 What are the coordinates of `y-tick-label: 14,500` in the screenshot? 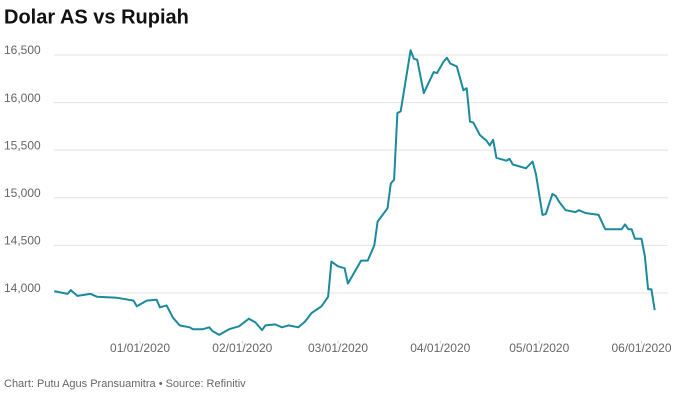 It's located at (22, 241).